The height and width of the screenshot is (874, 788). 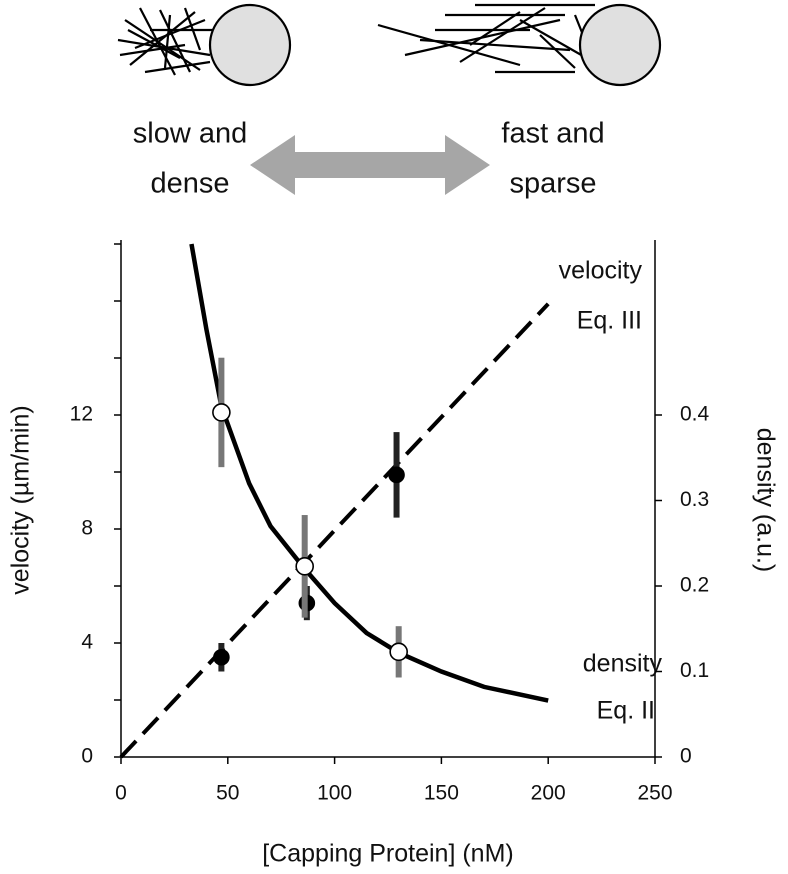 What do you see at coordinates (81, 414) in the screenshot?
I see `y-tick-label: 12` at bounding box center [81, 414].